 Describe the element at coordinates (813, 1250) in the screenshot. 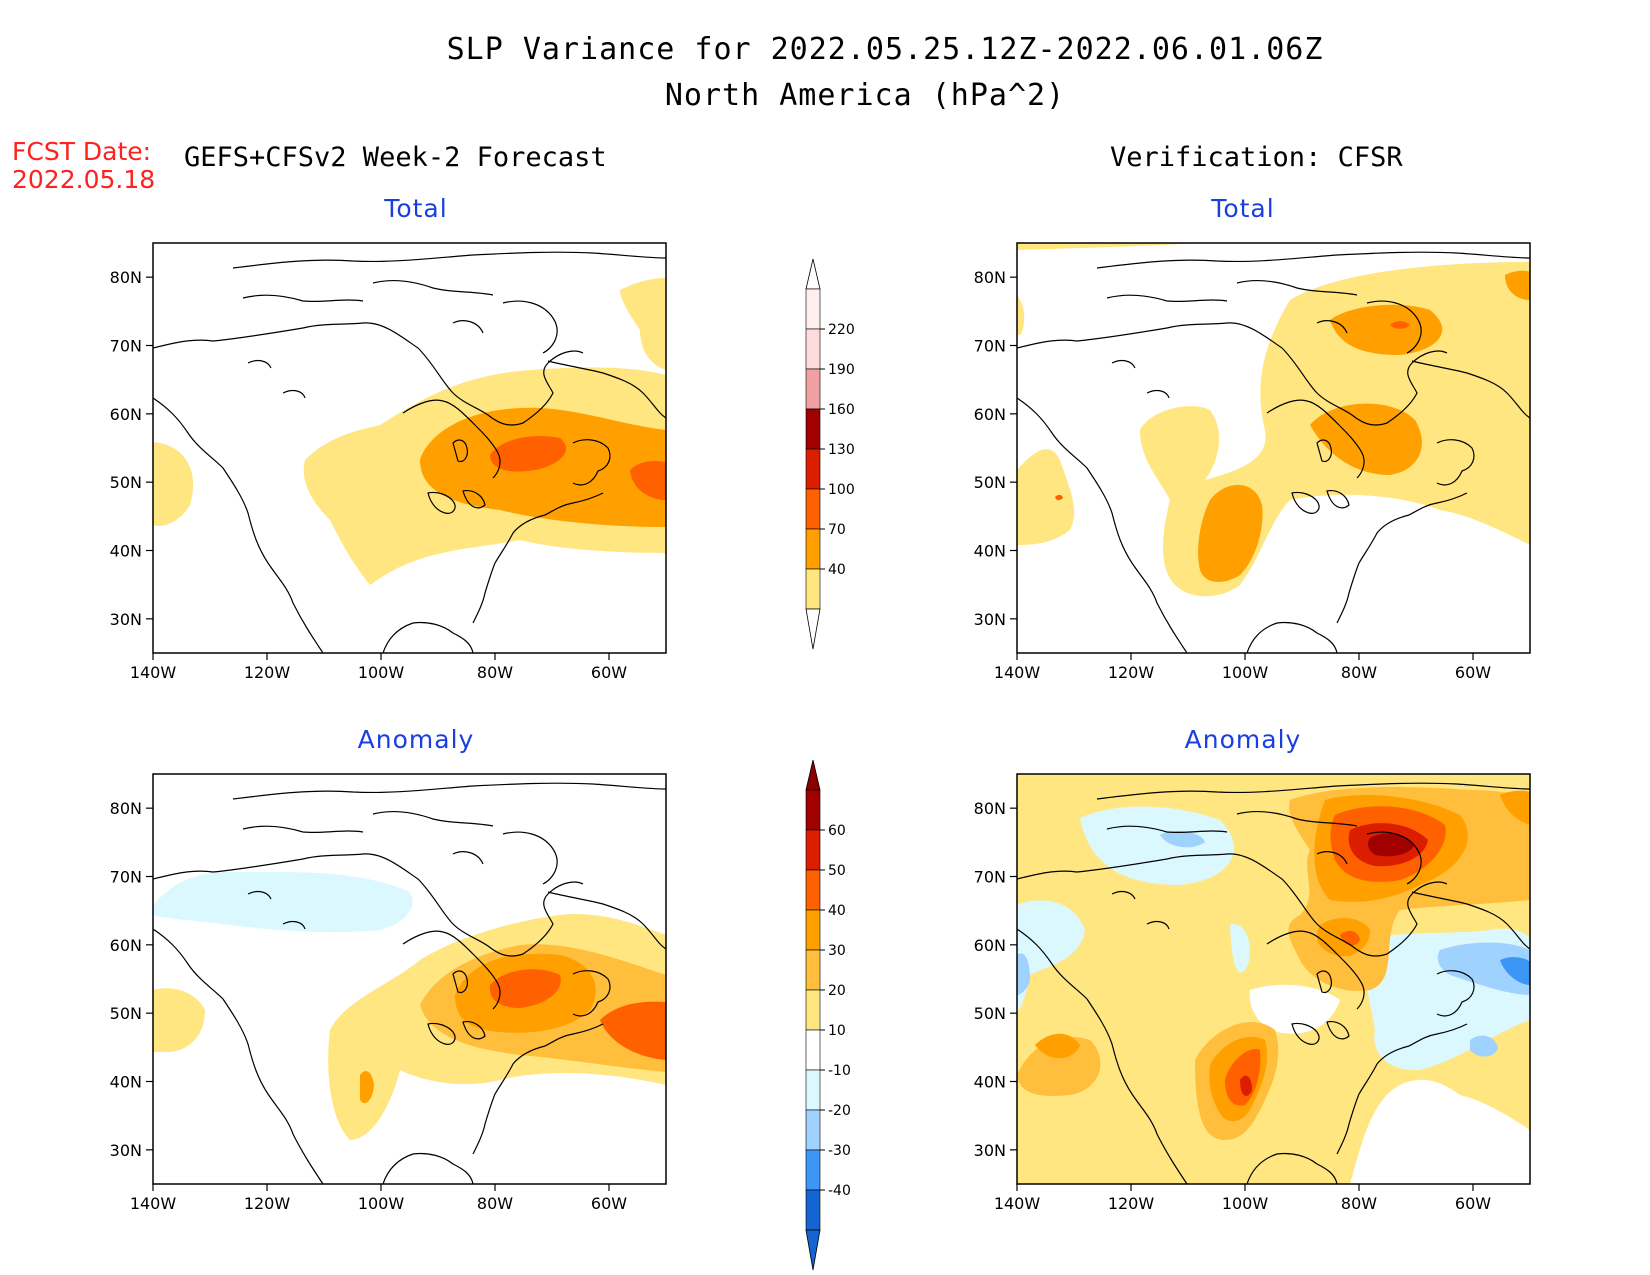

I see `colorbar-bottom-arrow` at that location.